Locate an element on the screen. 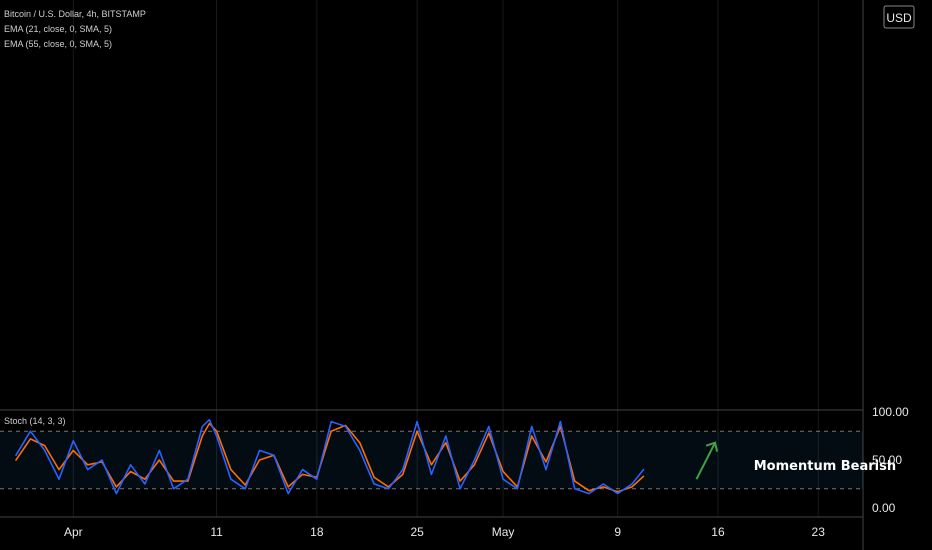  time-tick-label: 9 is located at coordinates (617, 532).